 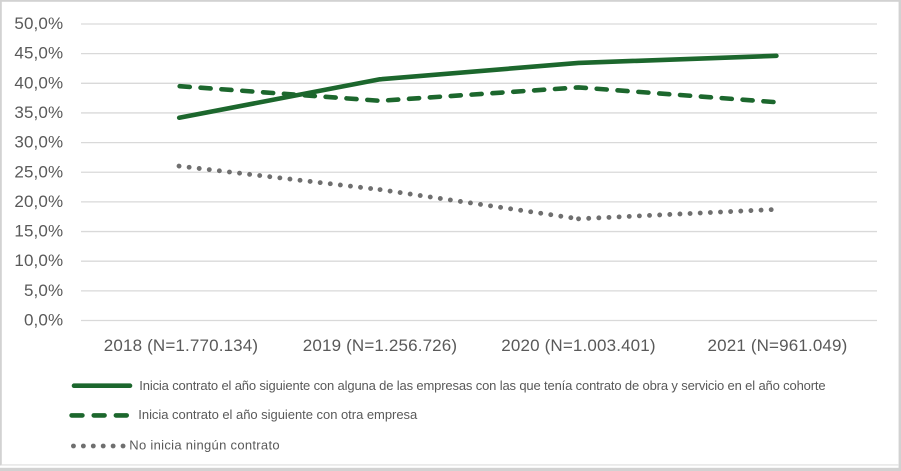 What do you see at coordinates (43, 320) in the screenshot?
I see `svg-text: 0,0%` at bounding box center [43, 320].